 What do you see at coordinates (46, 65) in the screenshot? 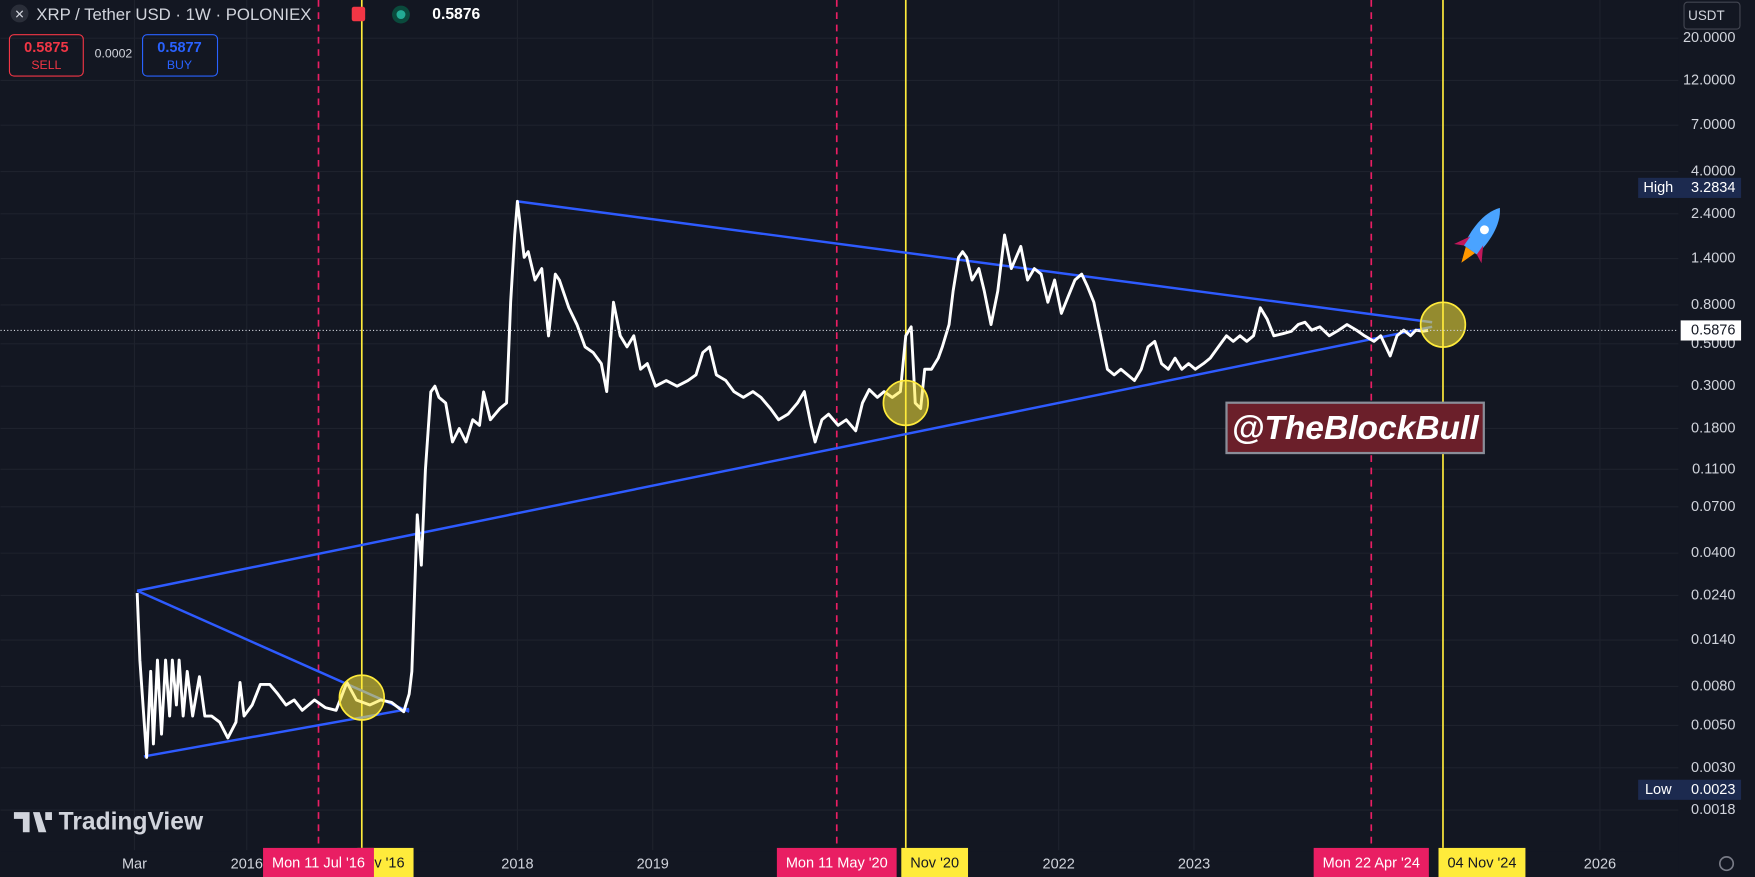
I see `sell-label: SELL` at bounding box center [46, 65].